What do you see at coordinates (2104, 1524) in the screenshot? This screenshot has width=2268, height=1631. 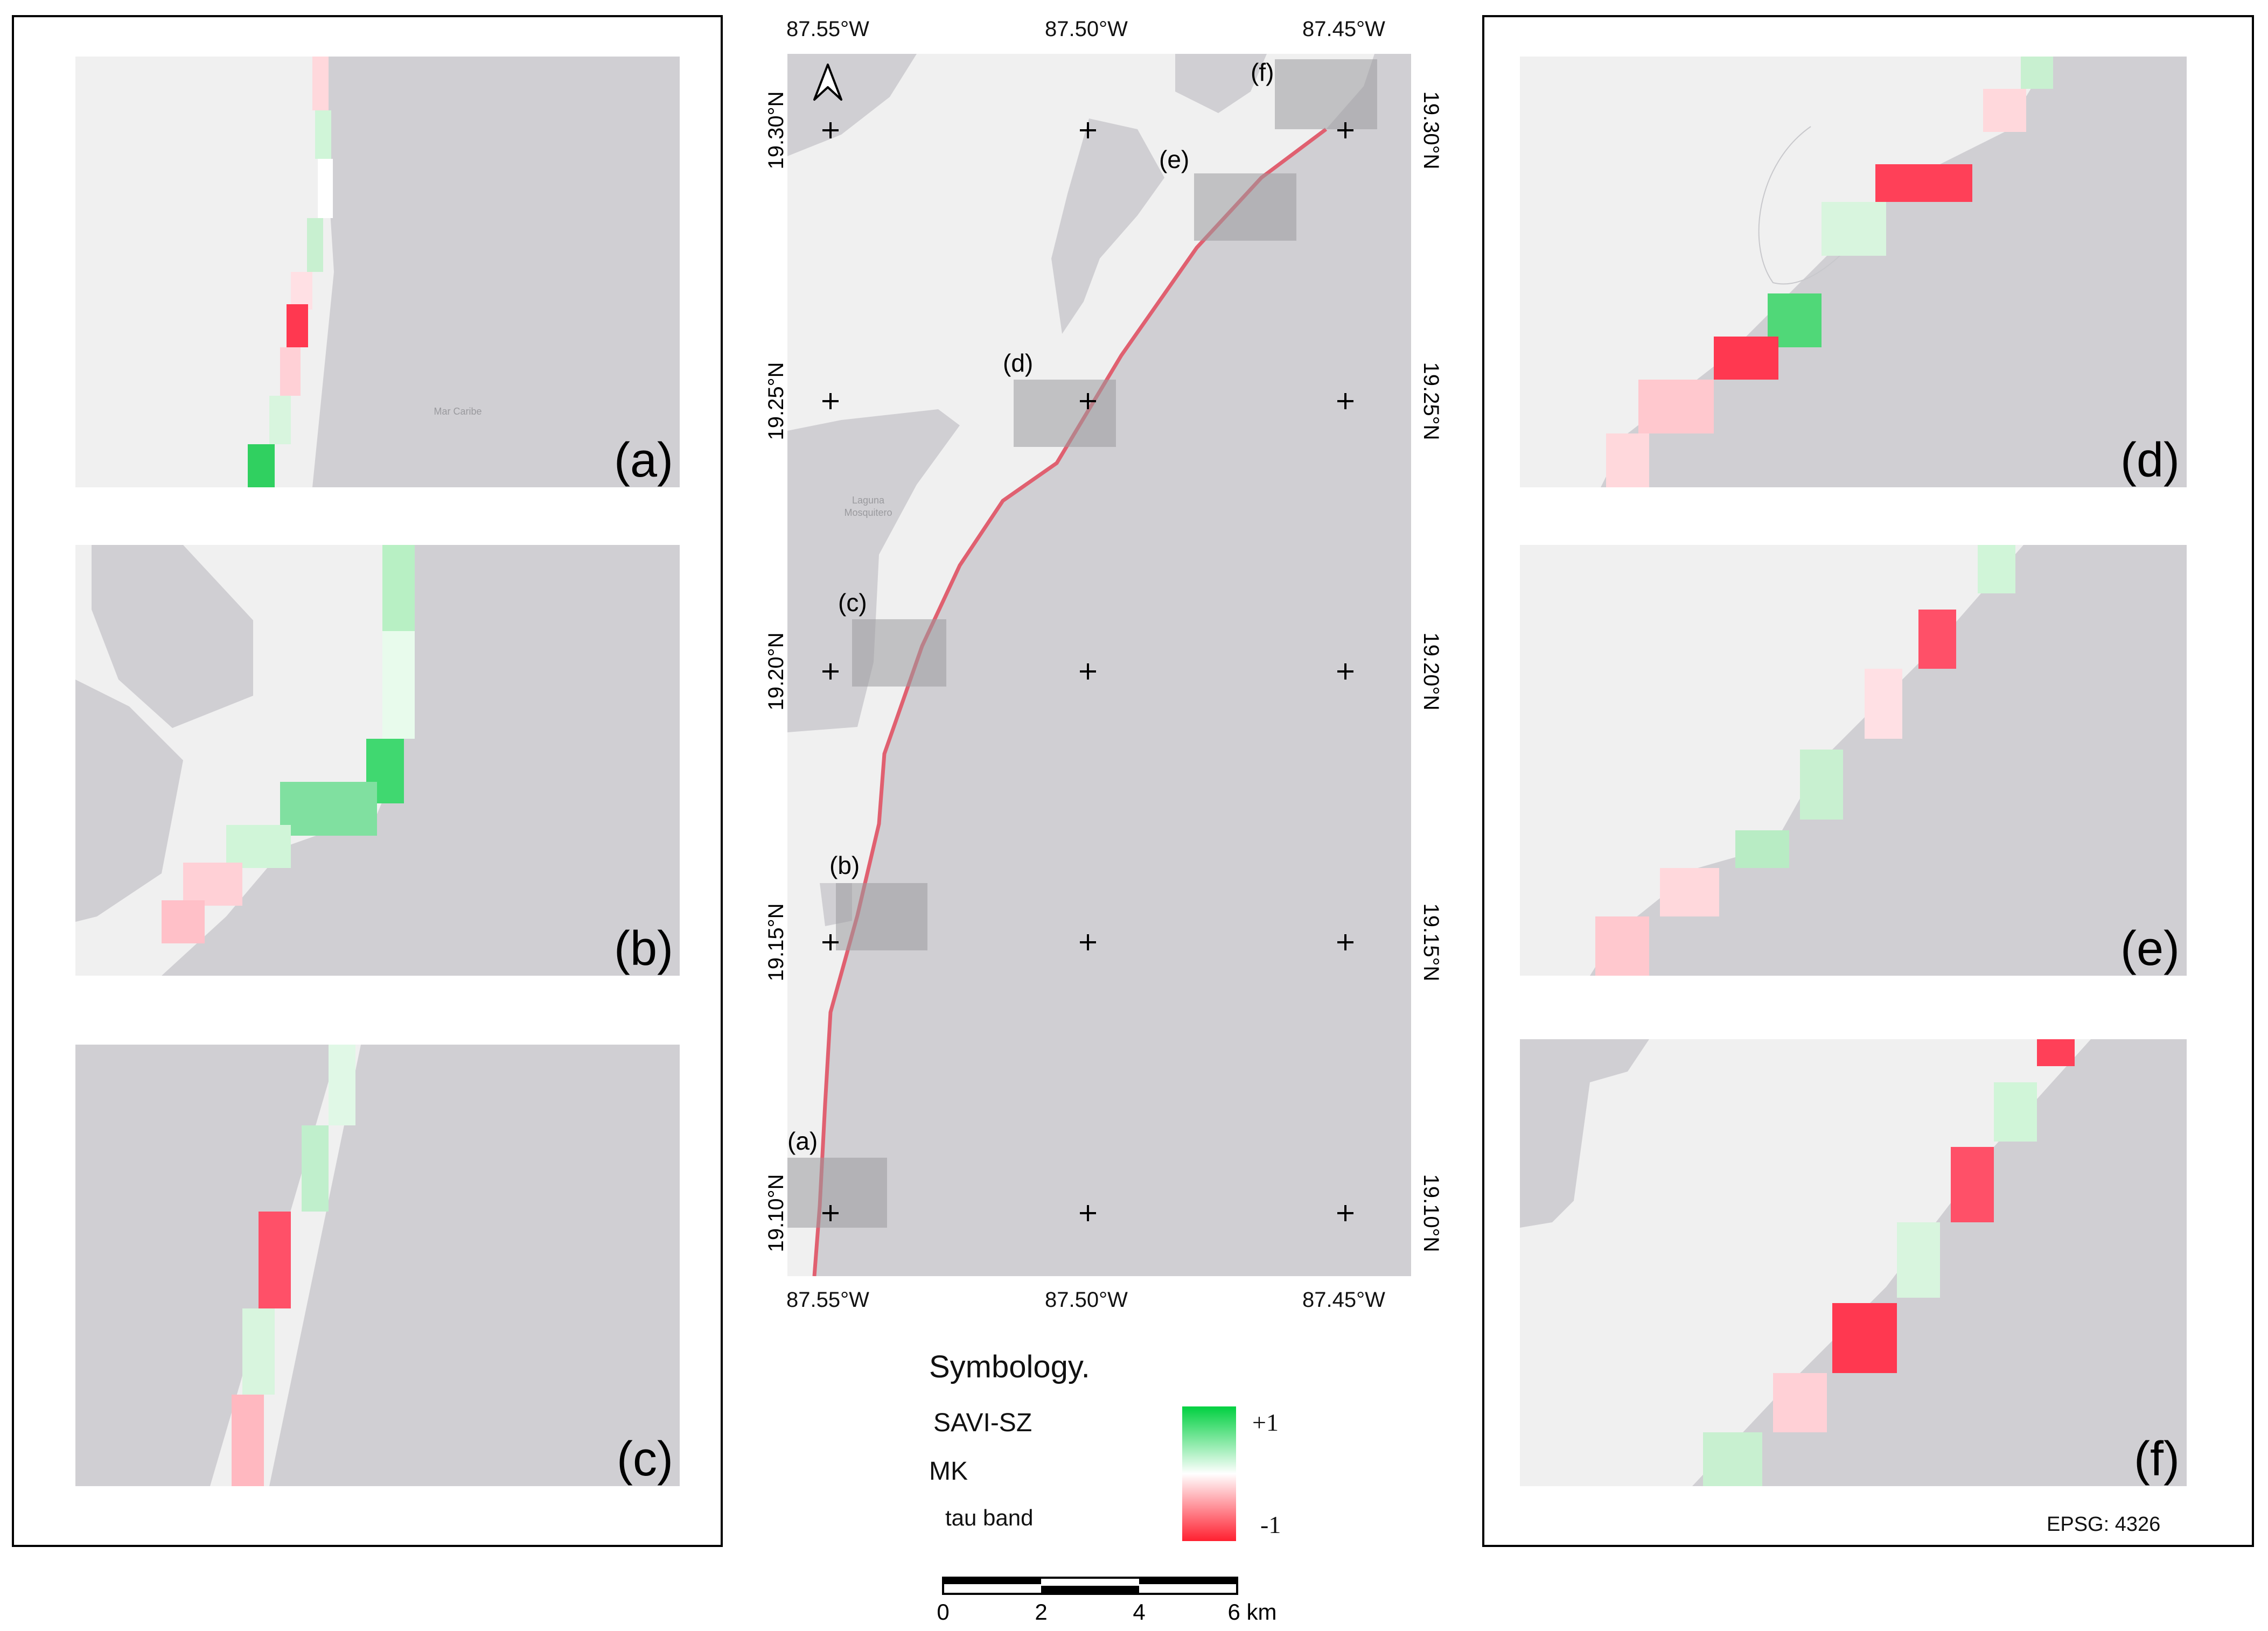 I see `crs-label: EPSG: 4326` at bounding box center [2104, 1524].